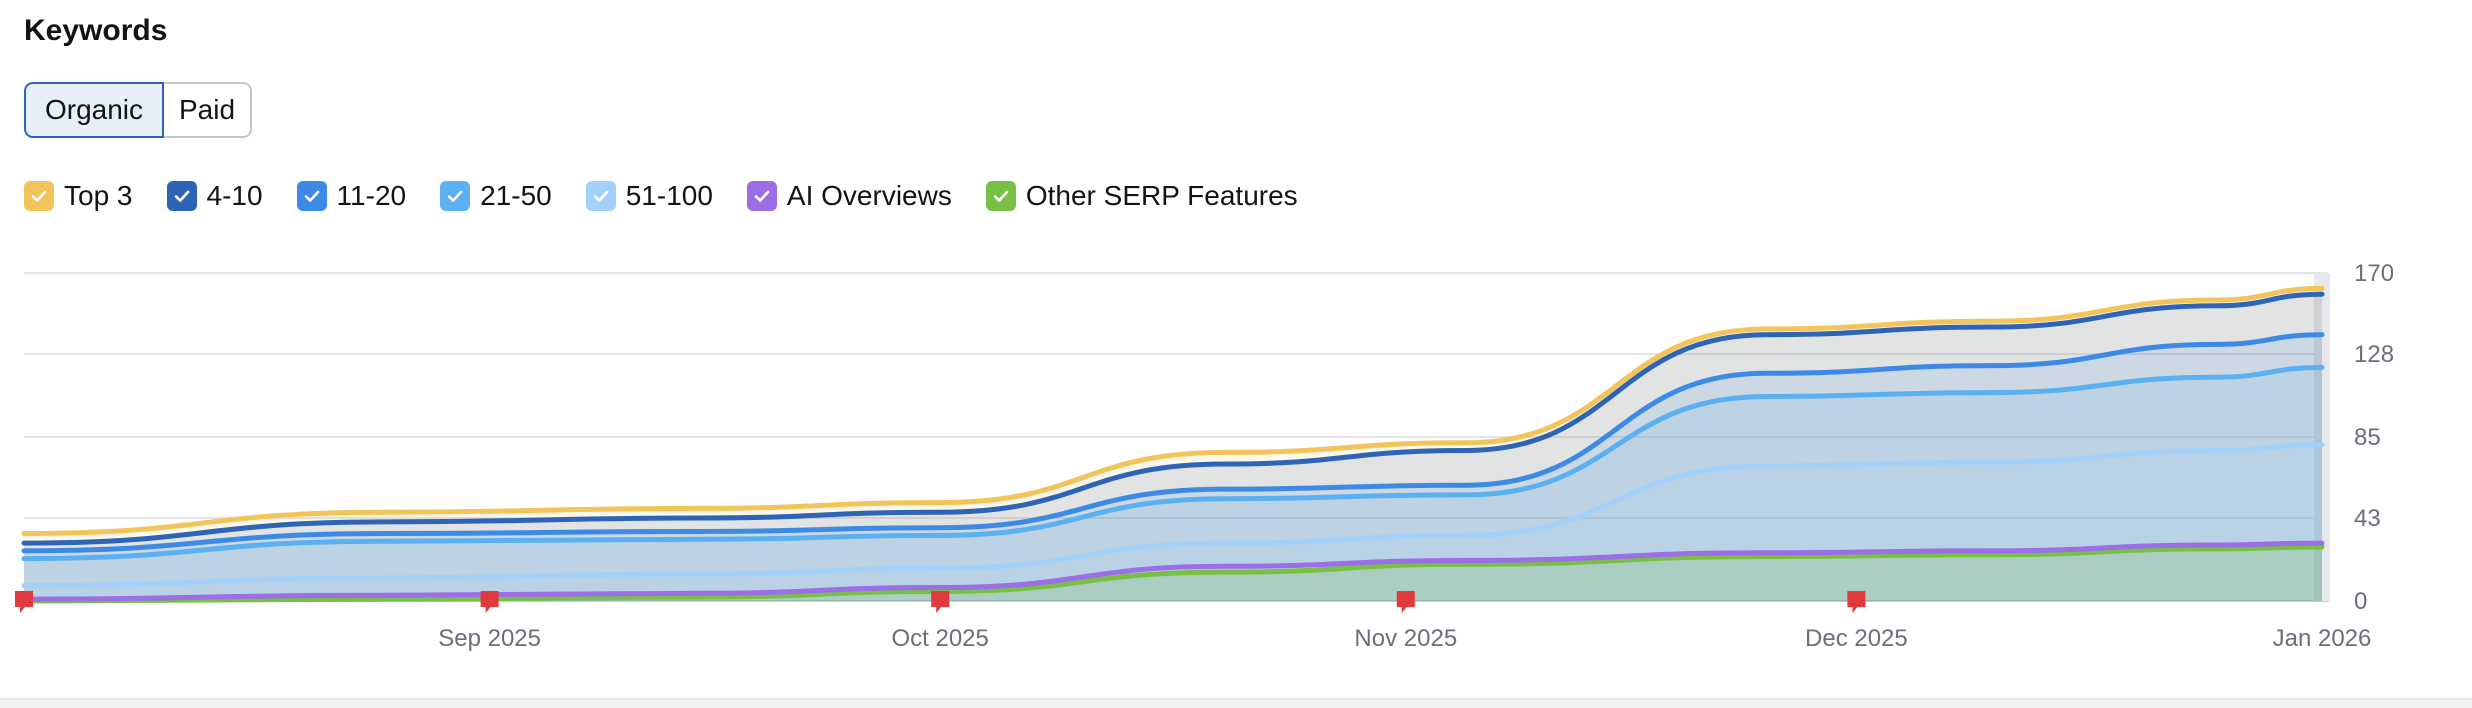 The width and height of the screenshot is (2472, 708). I want to click on legend-item-11-20: 11-20, so click(351, 196).